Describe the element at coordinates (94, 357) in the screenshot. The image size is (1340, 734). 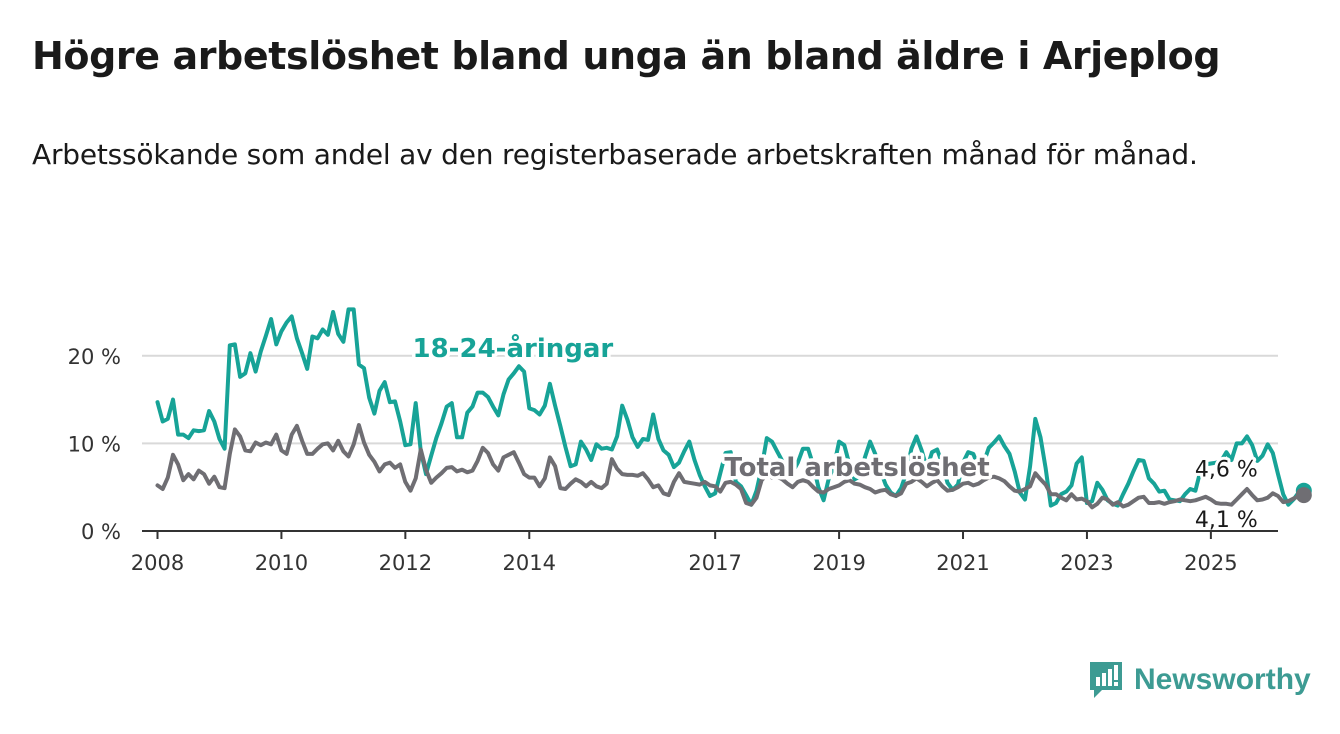
I see `y-tick-label: 20 %` at that location.